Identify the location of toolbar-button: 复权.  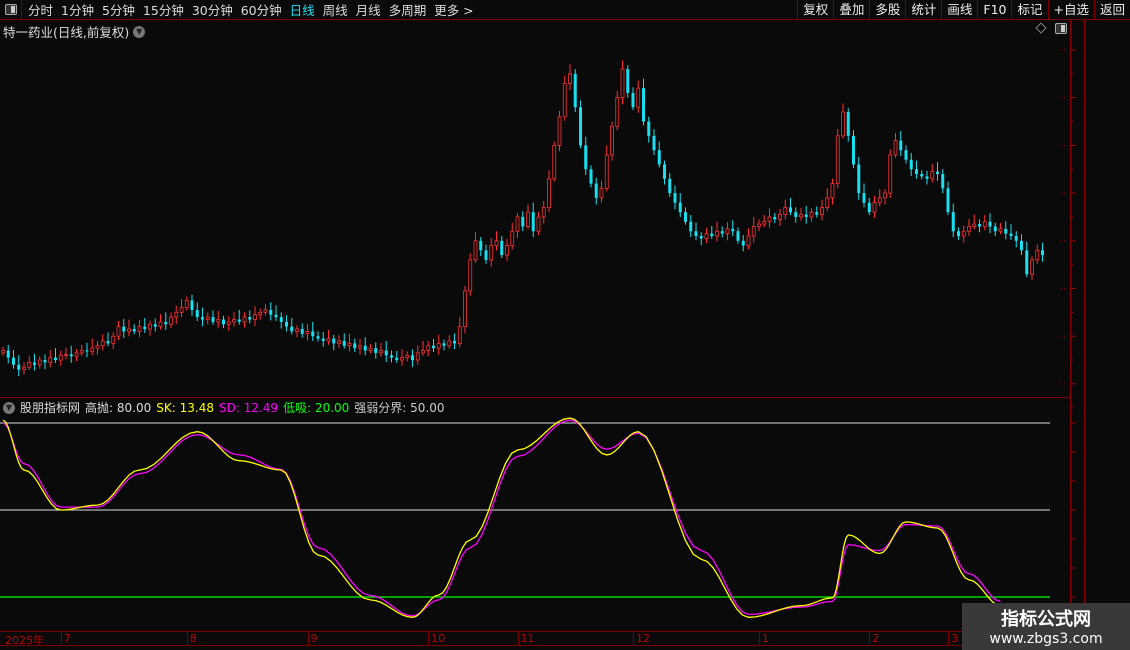
(815, 10).